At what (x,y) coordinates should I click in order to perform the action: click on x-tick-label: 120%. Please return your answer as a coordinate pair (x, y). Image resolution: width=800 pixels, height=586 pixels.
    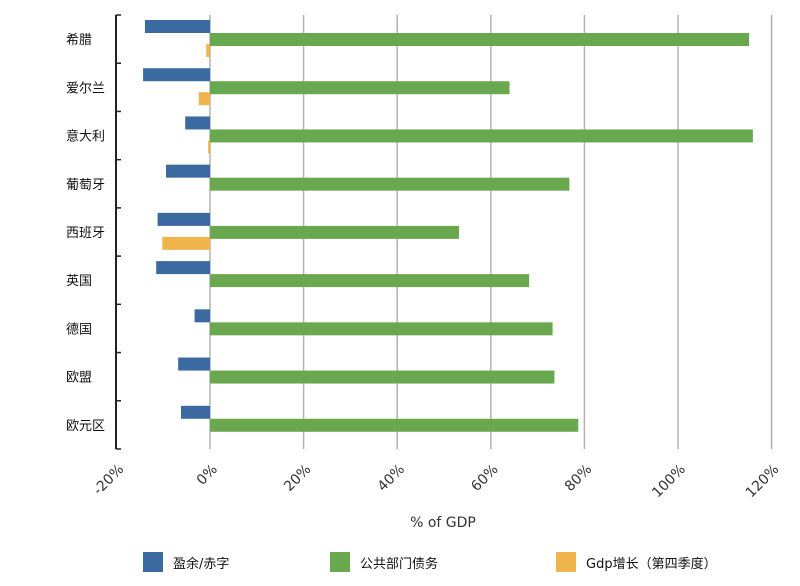
    Looking at the image, I should click on (763, 482).